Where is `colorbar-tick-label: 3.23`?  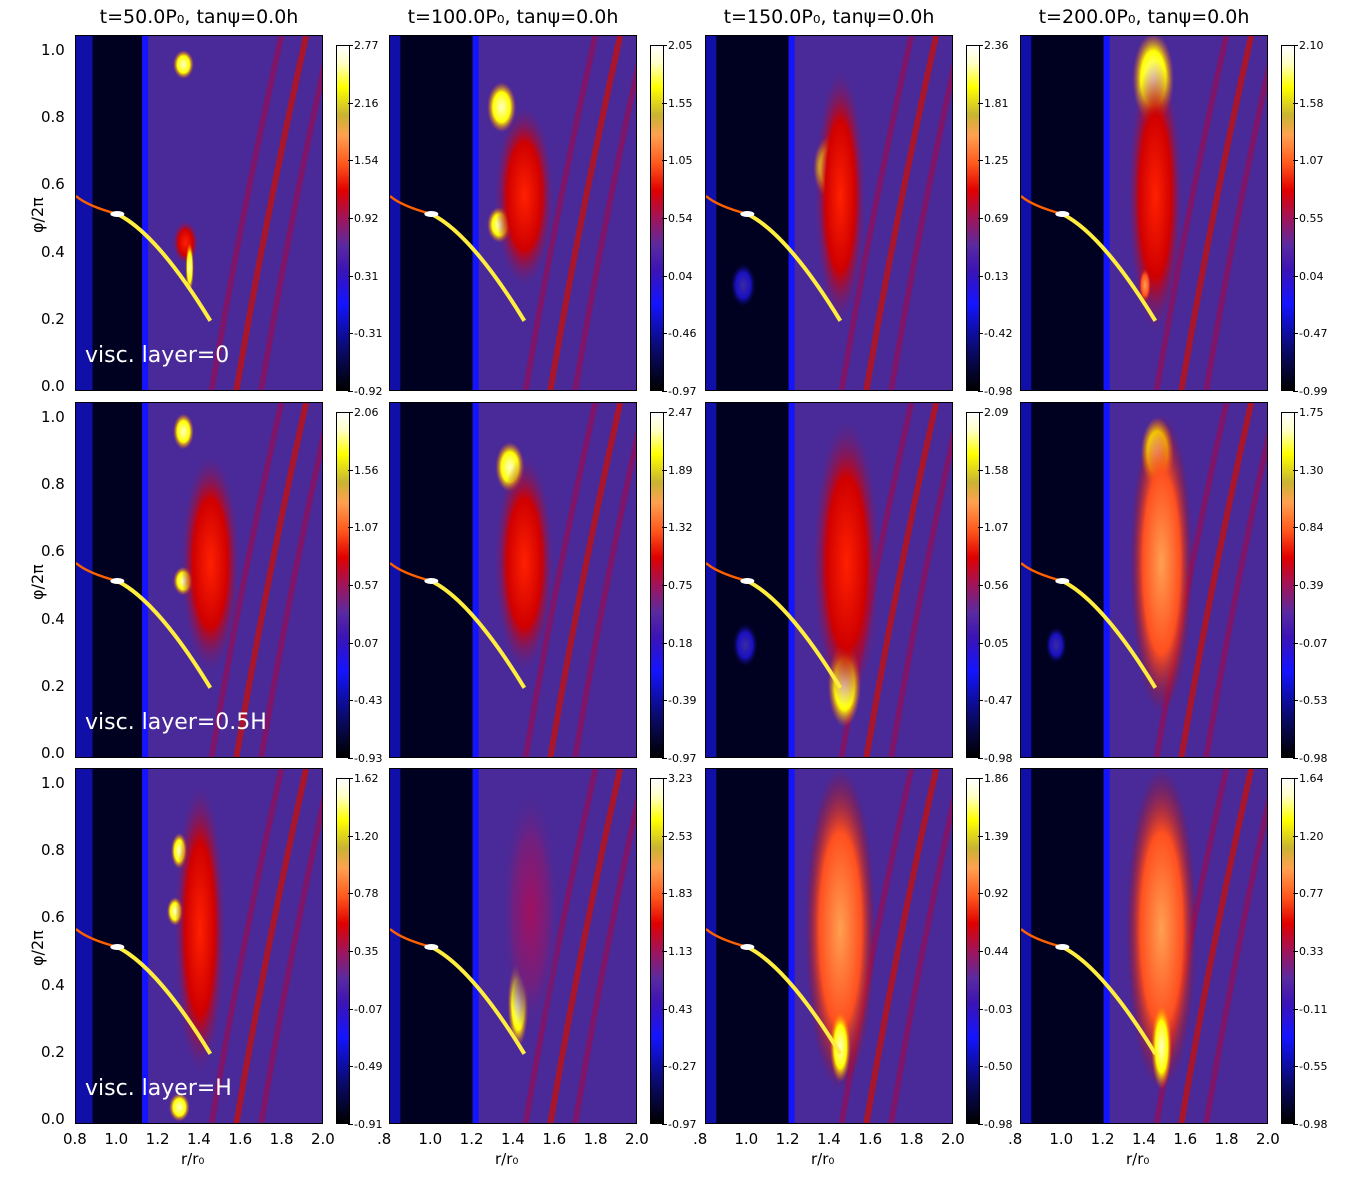 colorbar-tick-label: 3.23 is located at coordinates (677, 778).